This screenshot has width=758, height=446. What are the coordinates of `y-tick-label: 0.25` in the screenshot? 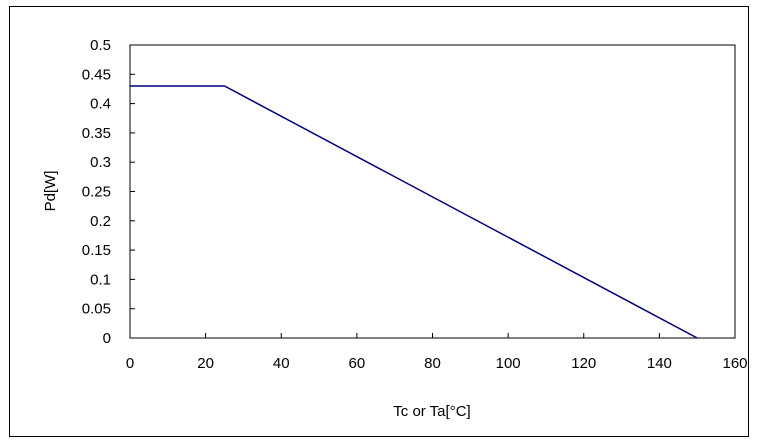 It's located at (96, 192).